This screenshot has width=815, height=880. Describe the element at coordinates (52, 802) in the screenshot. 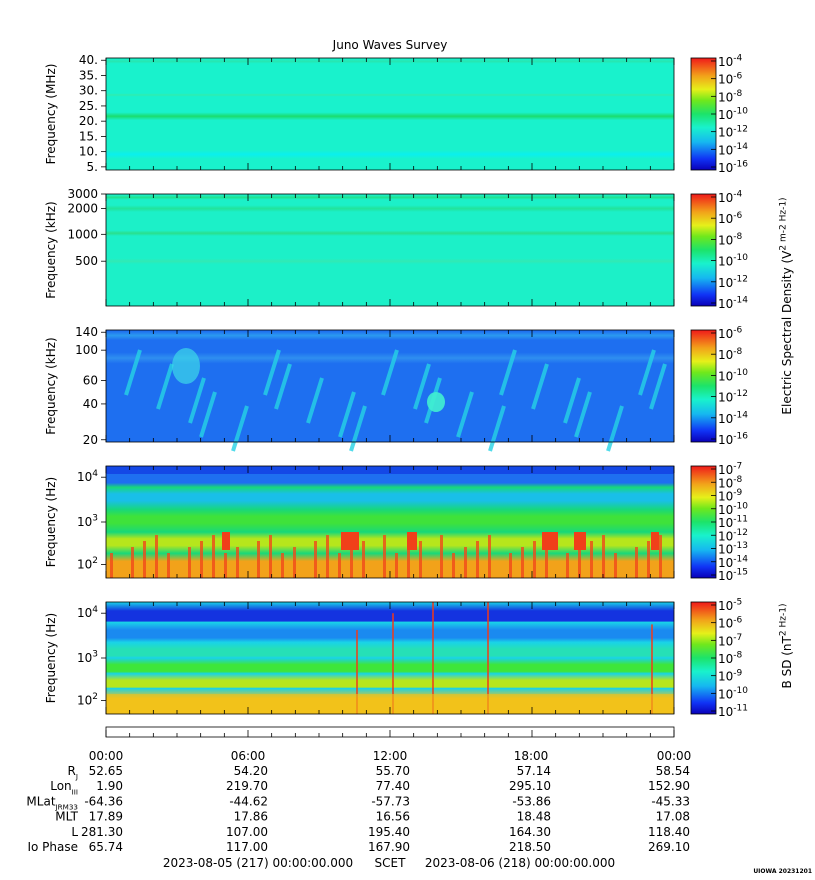

I see `ephemeris-label: MLatJRM33​` at that location.